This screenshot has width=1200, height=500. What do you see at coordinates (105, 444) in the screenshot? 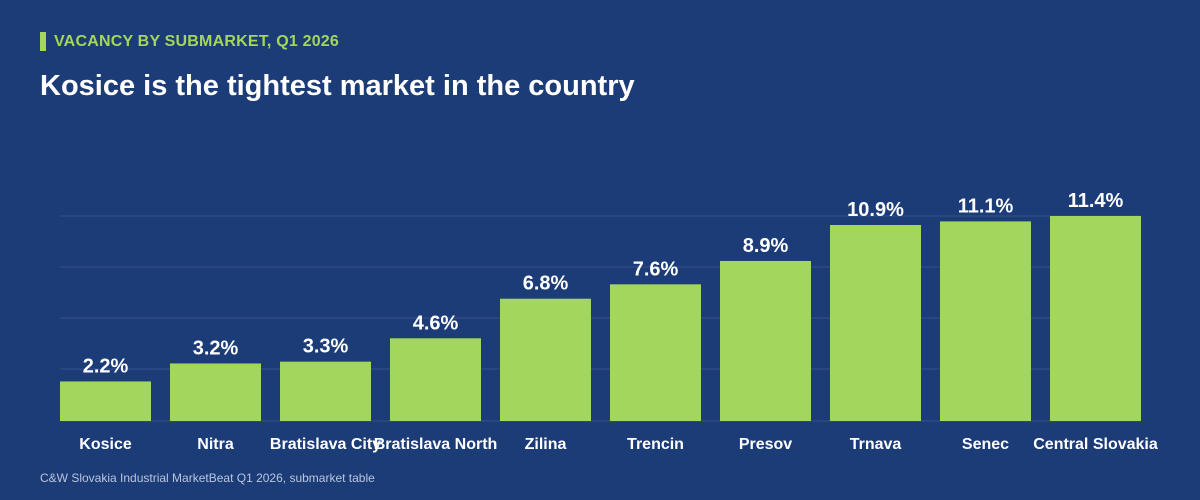
I see `category-label: Kosice` at bounding box center [105, 444].